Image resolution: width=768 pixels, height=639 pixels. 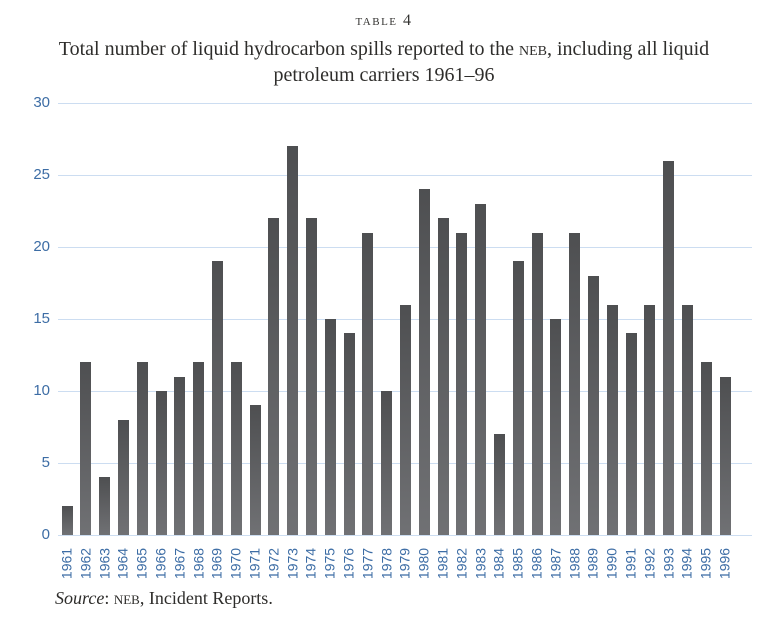 What do you see at coordinates (198, 563) in the screenshot?
I see `x-axis-label-1968: 1968` at bounding box center [198, 563].